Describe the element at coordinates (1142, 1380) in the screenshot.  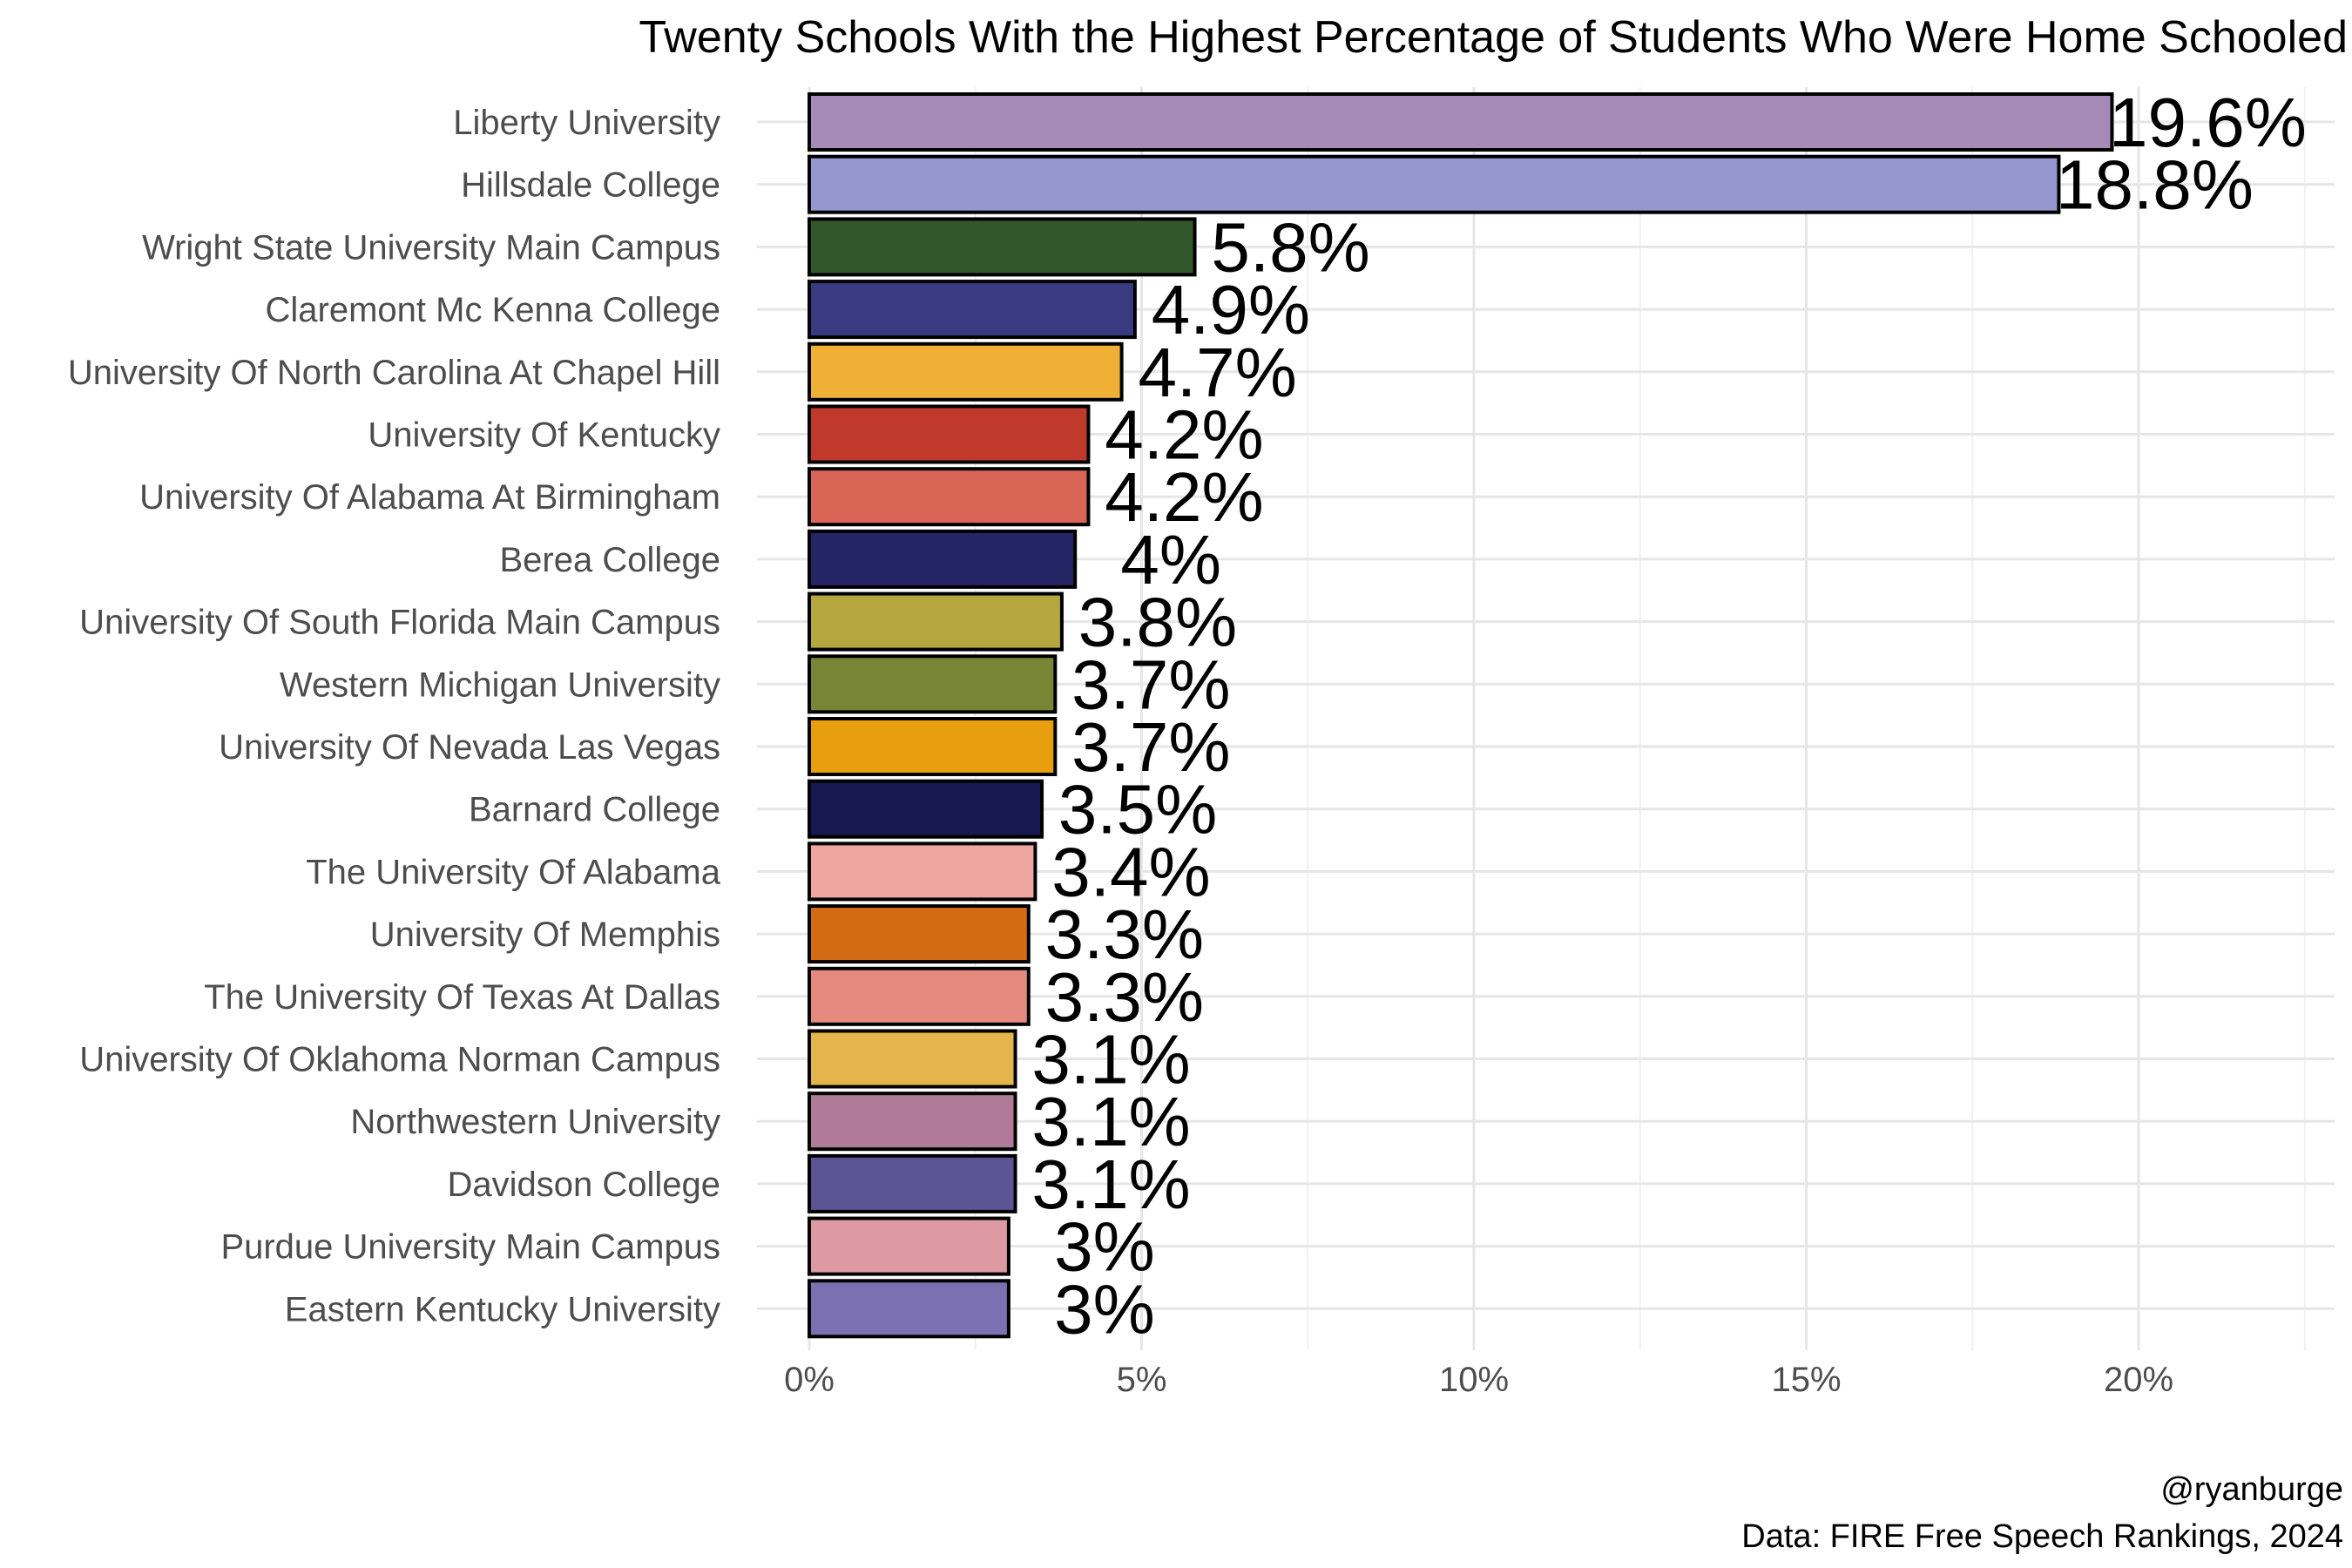
I see `x-tick-label: 5%` at that location.